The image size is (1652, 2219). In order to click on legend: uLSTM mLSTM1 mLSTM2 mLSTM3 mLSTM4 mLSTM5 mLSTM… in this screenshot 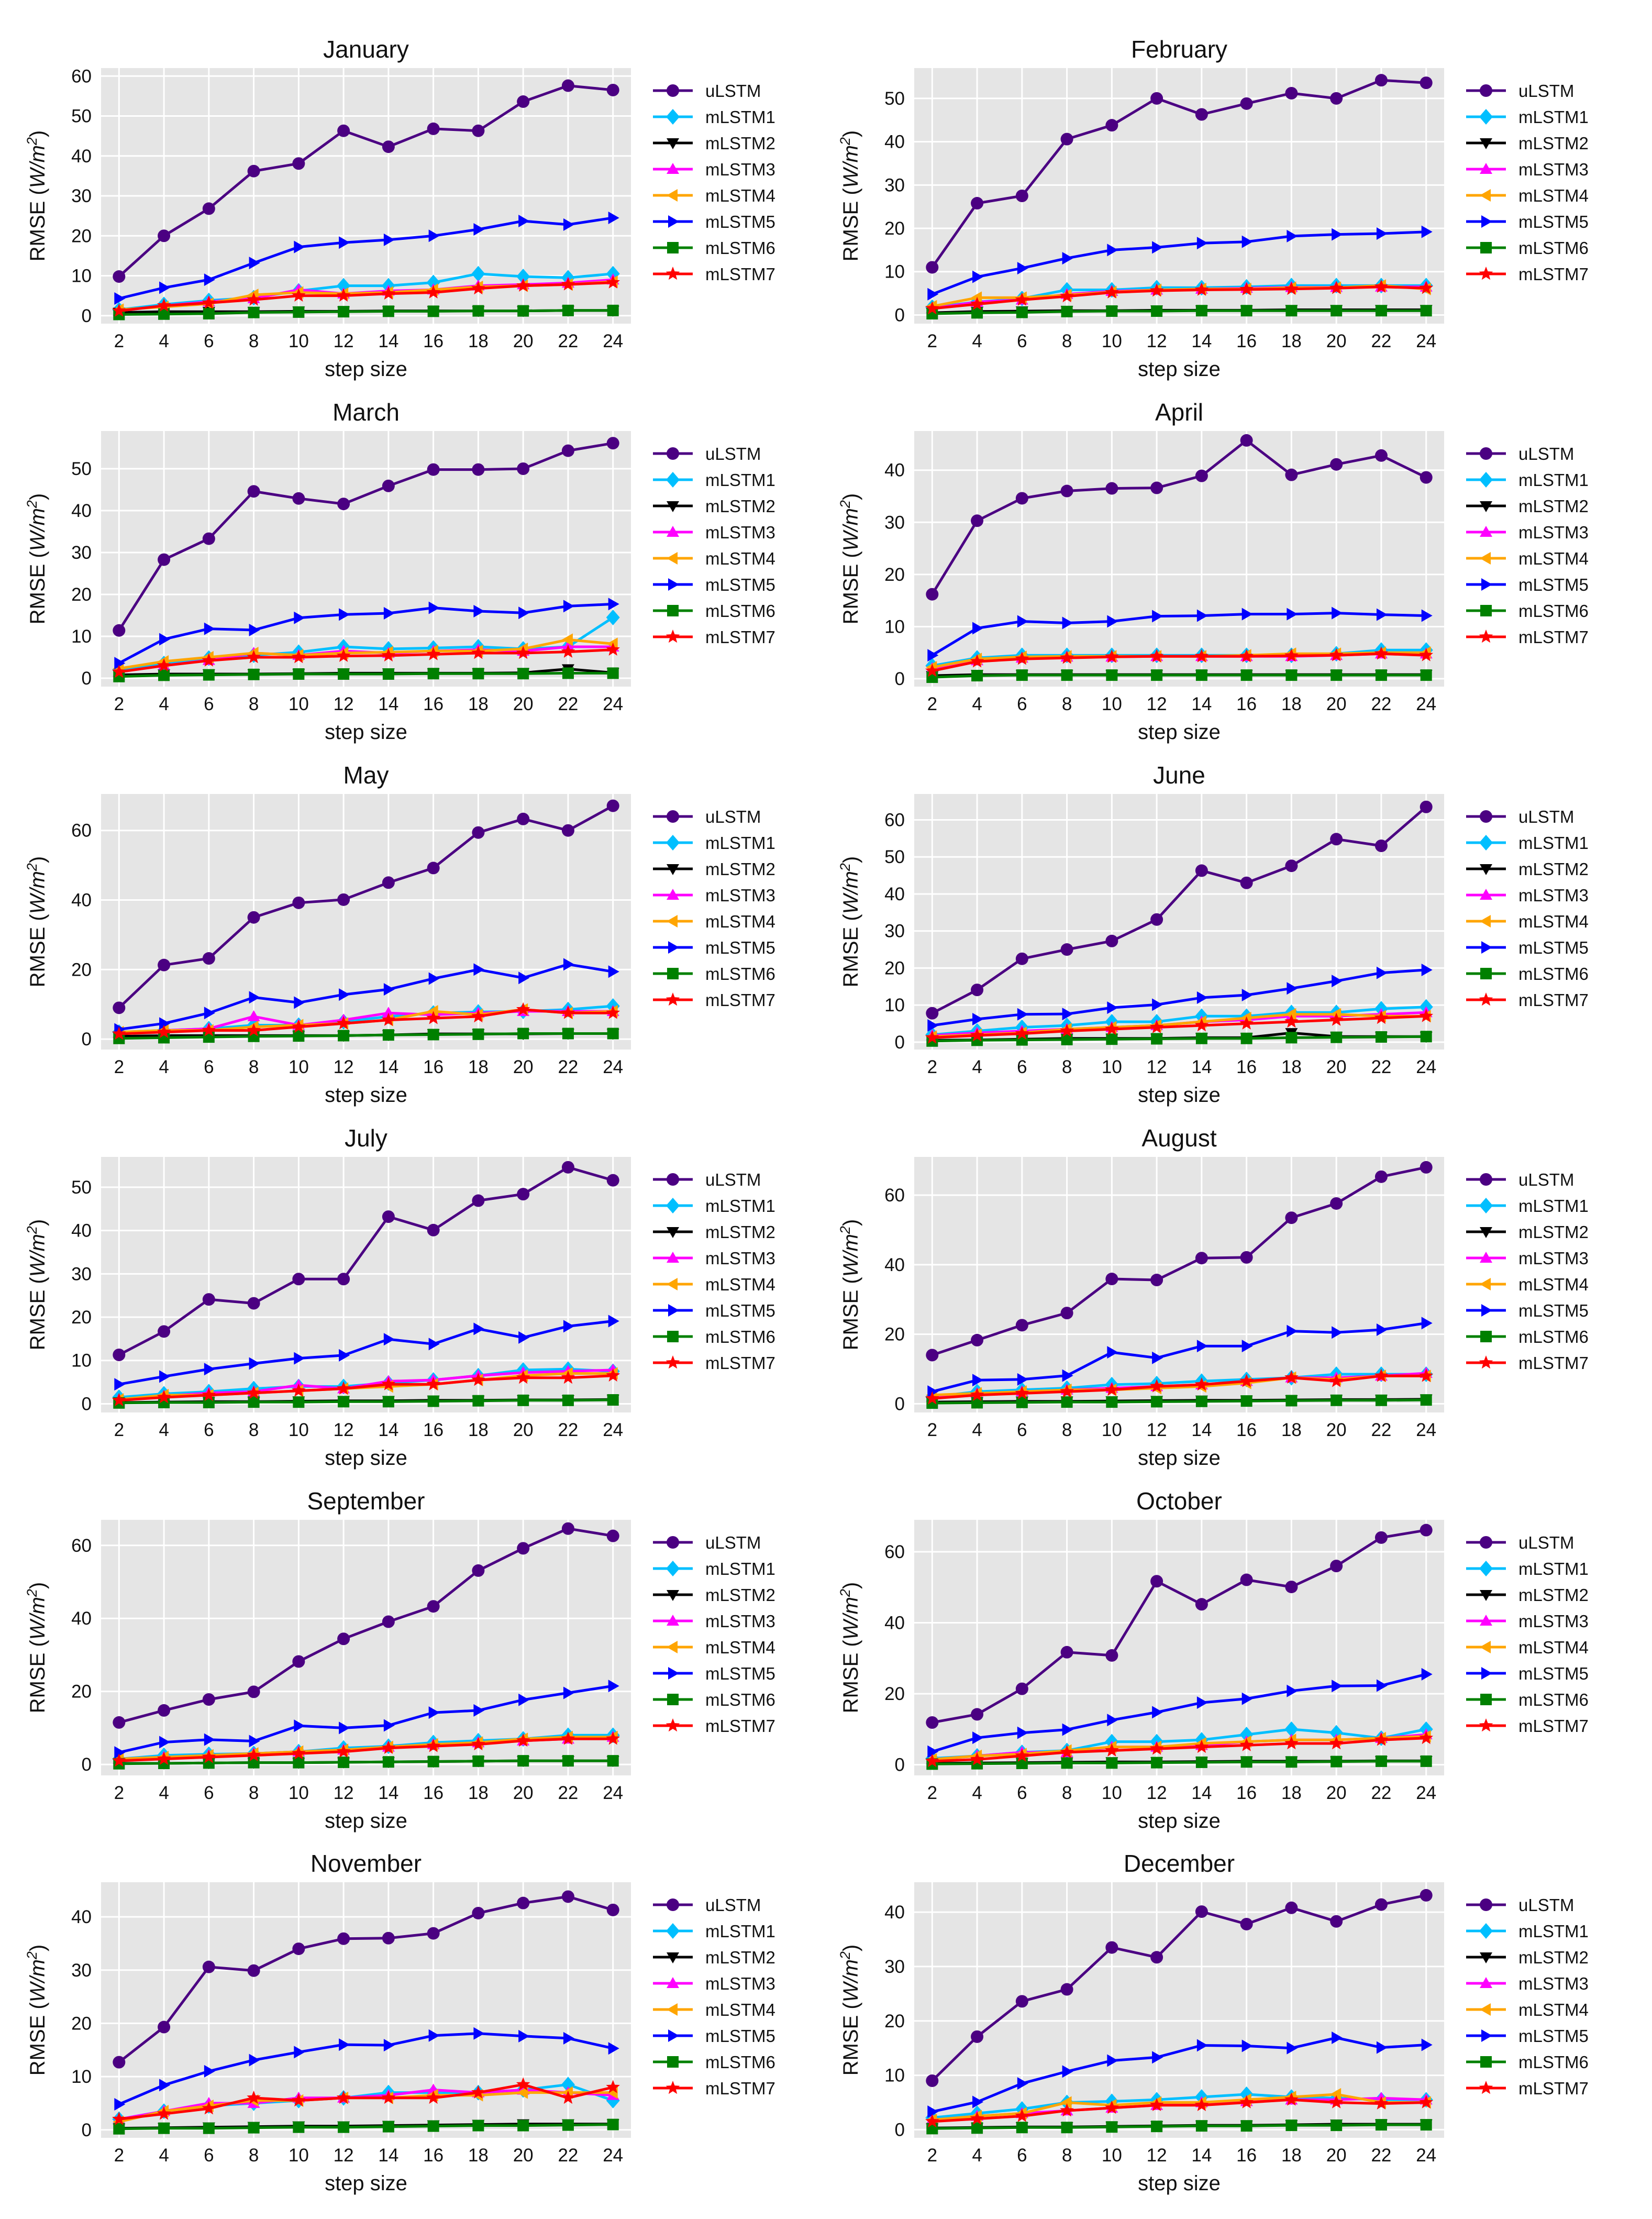, I will do `click(1527, 1271)`.